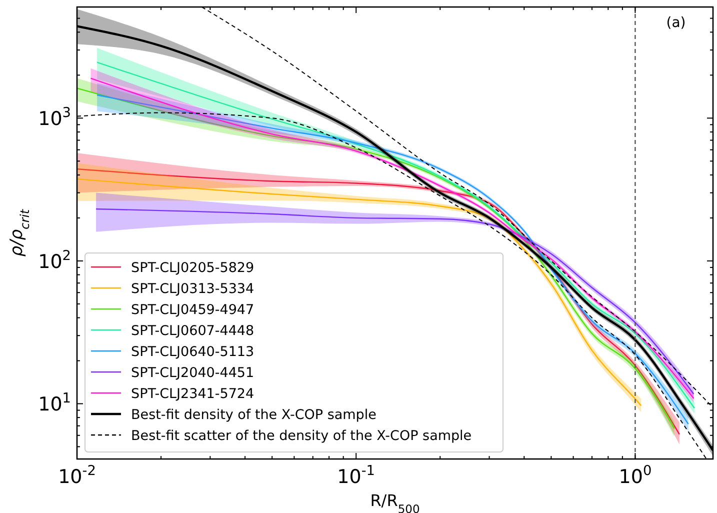 The height and width of the screenshot is (513, 717). Describe the element at coordinates (192, 268) in the screenshot. I see `legend-label: SPT-CLJ0205-5829` at that location.